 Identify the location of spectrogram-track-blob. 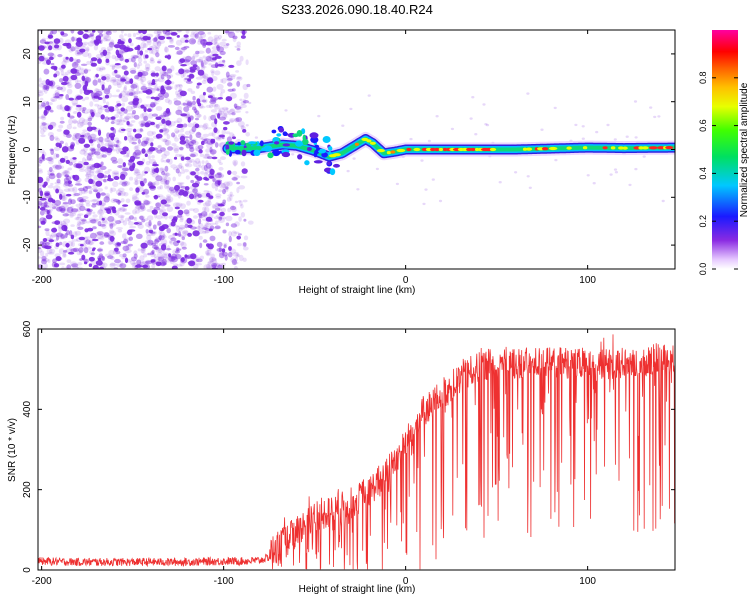
(276, 140).